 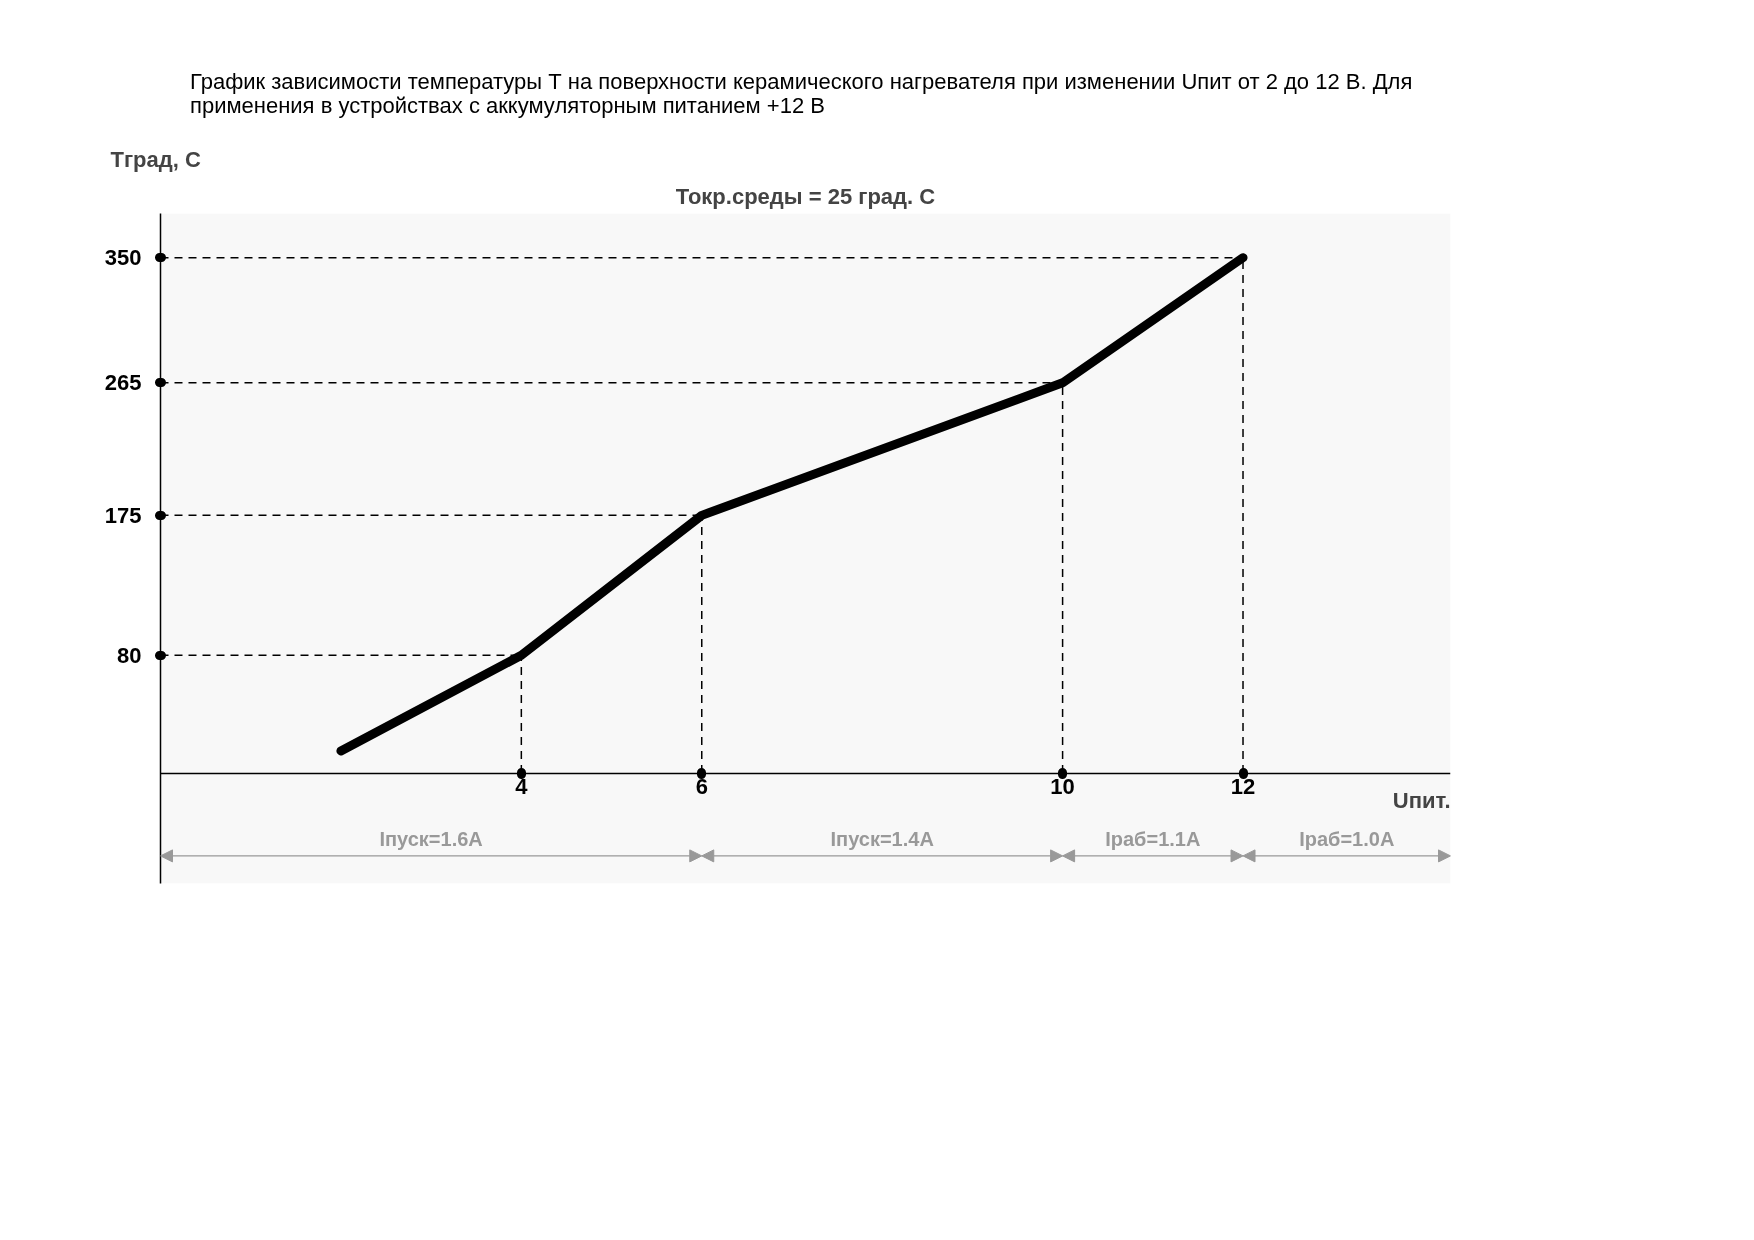 What do you see at coordinates (123, 516) in the screenshot?
I see `y-tick-label: 175` at bounding box center [123, 516].